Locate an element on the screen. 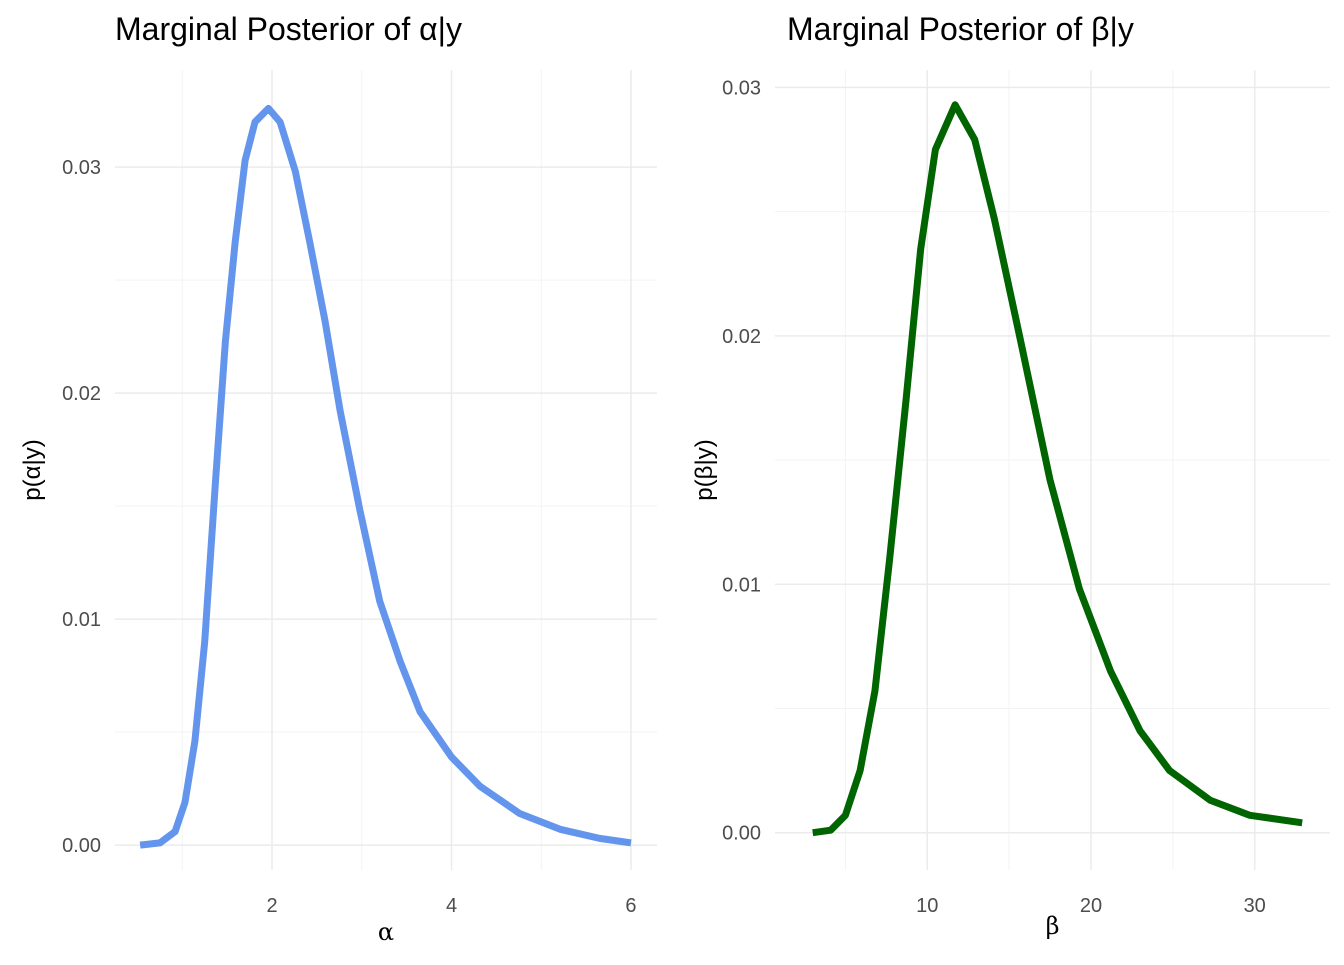 This screenshot has height=965, width=1344. x-tick-label: 20 is located at coordinates (1091, 906).